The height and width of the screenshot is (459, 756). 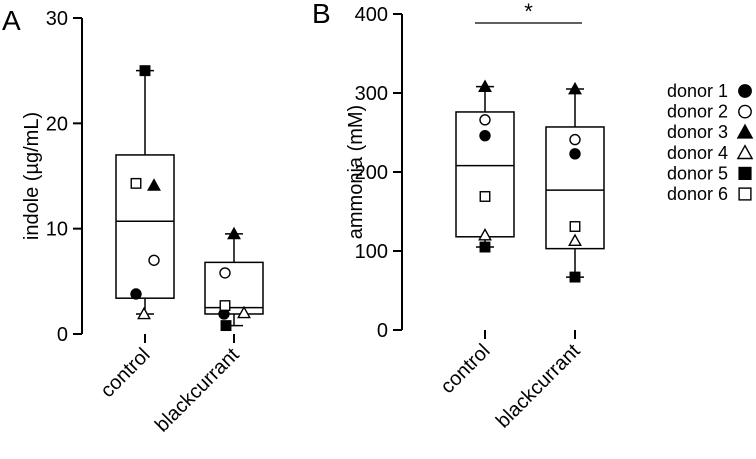 What do you see at coordinates (371, 94) in the screenshot?
I see `y-tick-label: 300` at bounding box center [371, 94].